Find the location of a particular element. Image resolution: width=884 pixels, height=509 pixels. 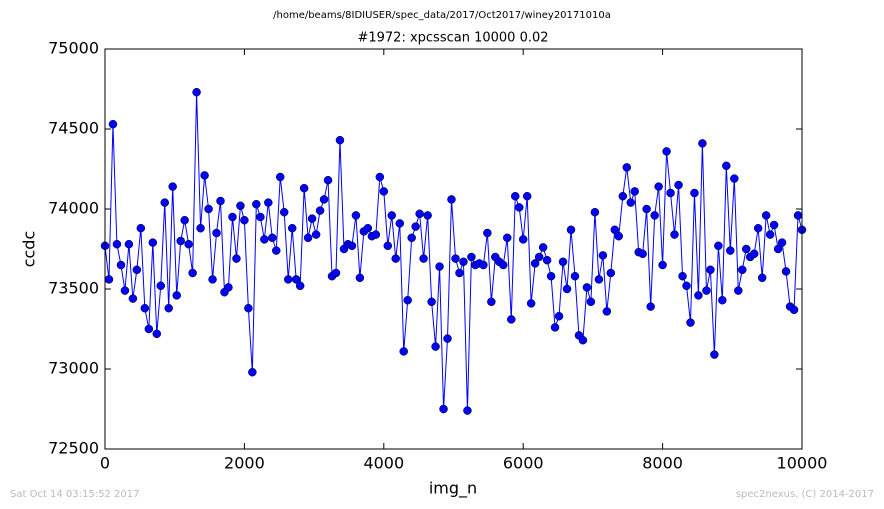

y-tick-label: 72500 is located at coordinates (73, 448).